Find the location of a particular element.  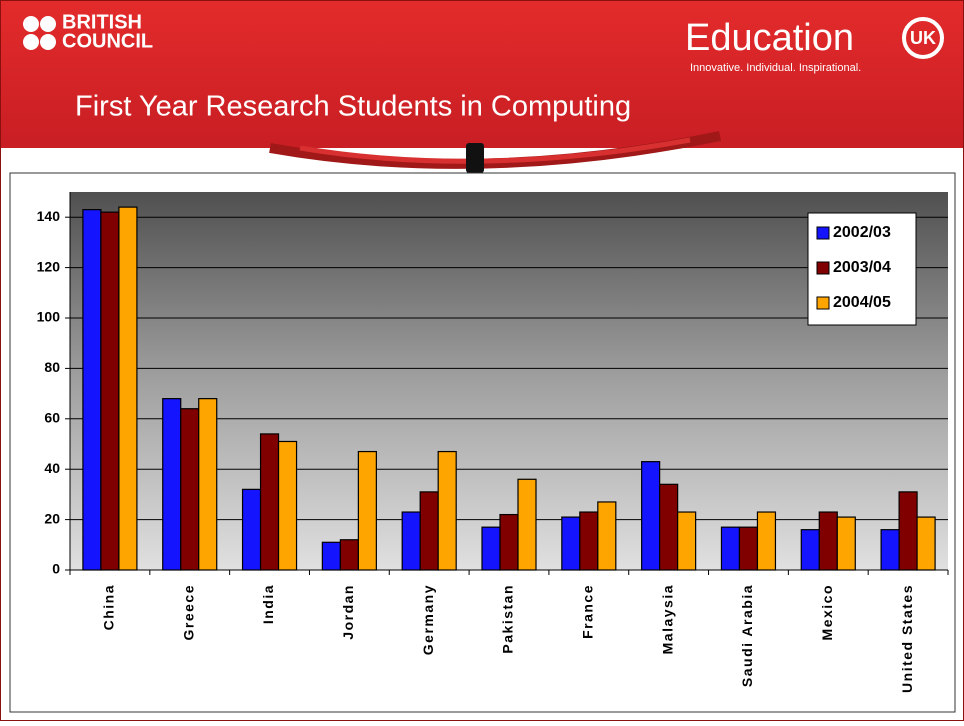

legend-label: 2002/03 is located at coordinates (862, 232).